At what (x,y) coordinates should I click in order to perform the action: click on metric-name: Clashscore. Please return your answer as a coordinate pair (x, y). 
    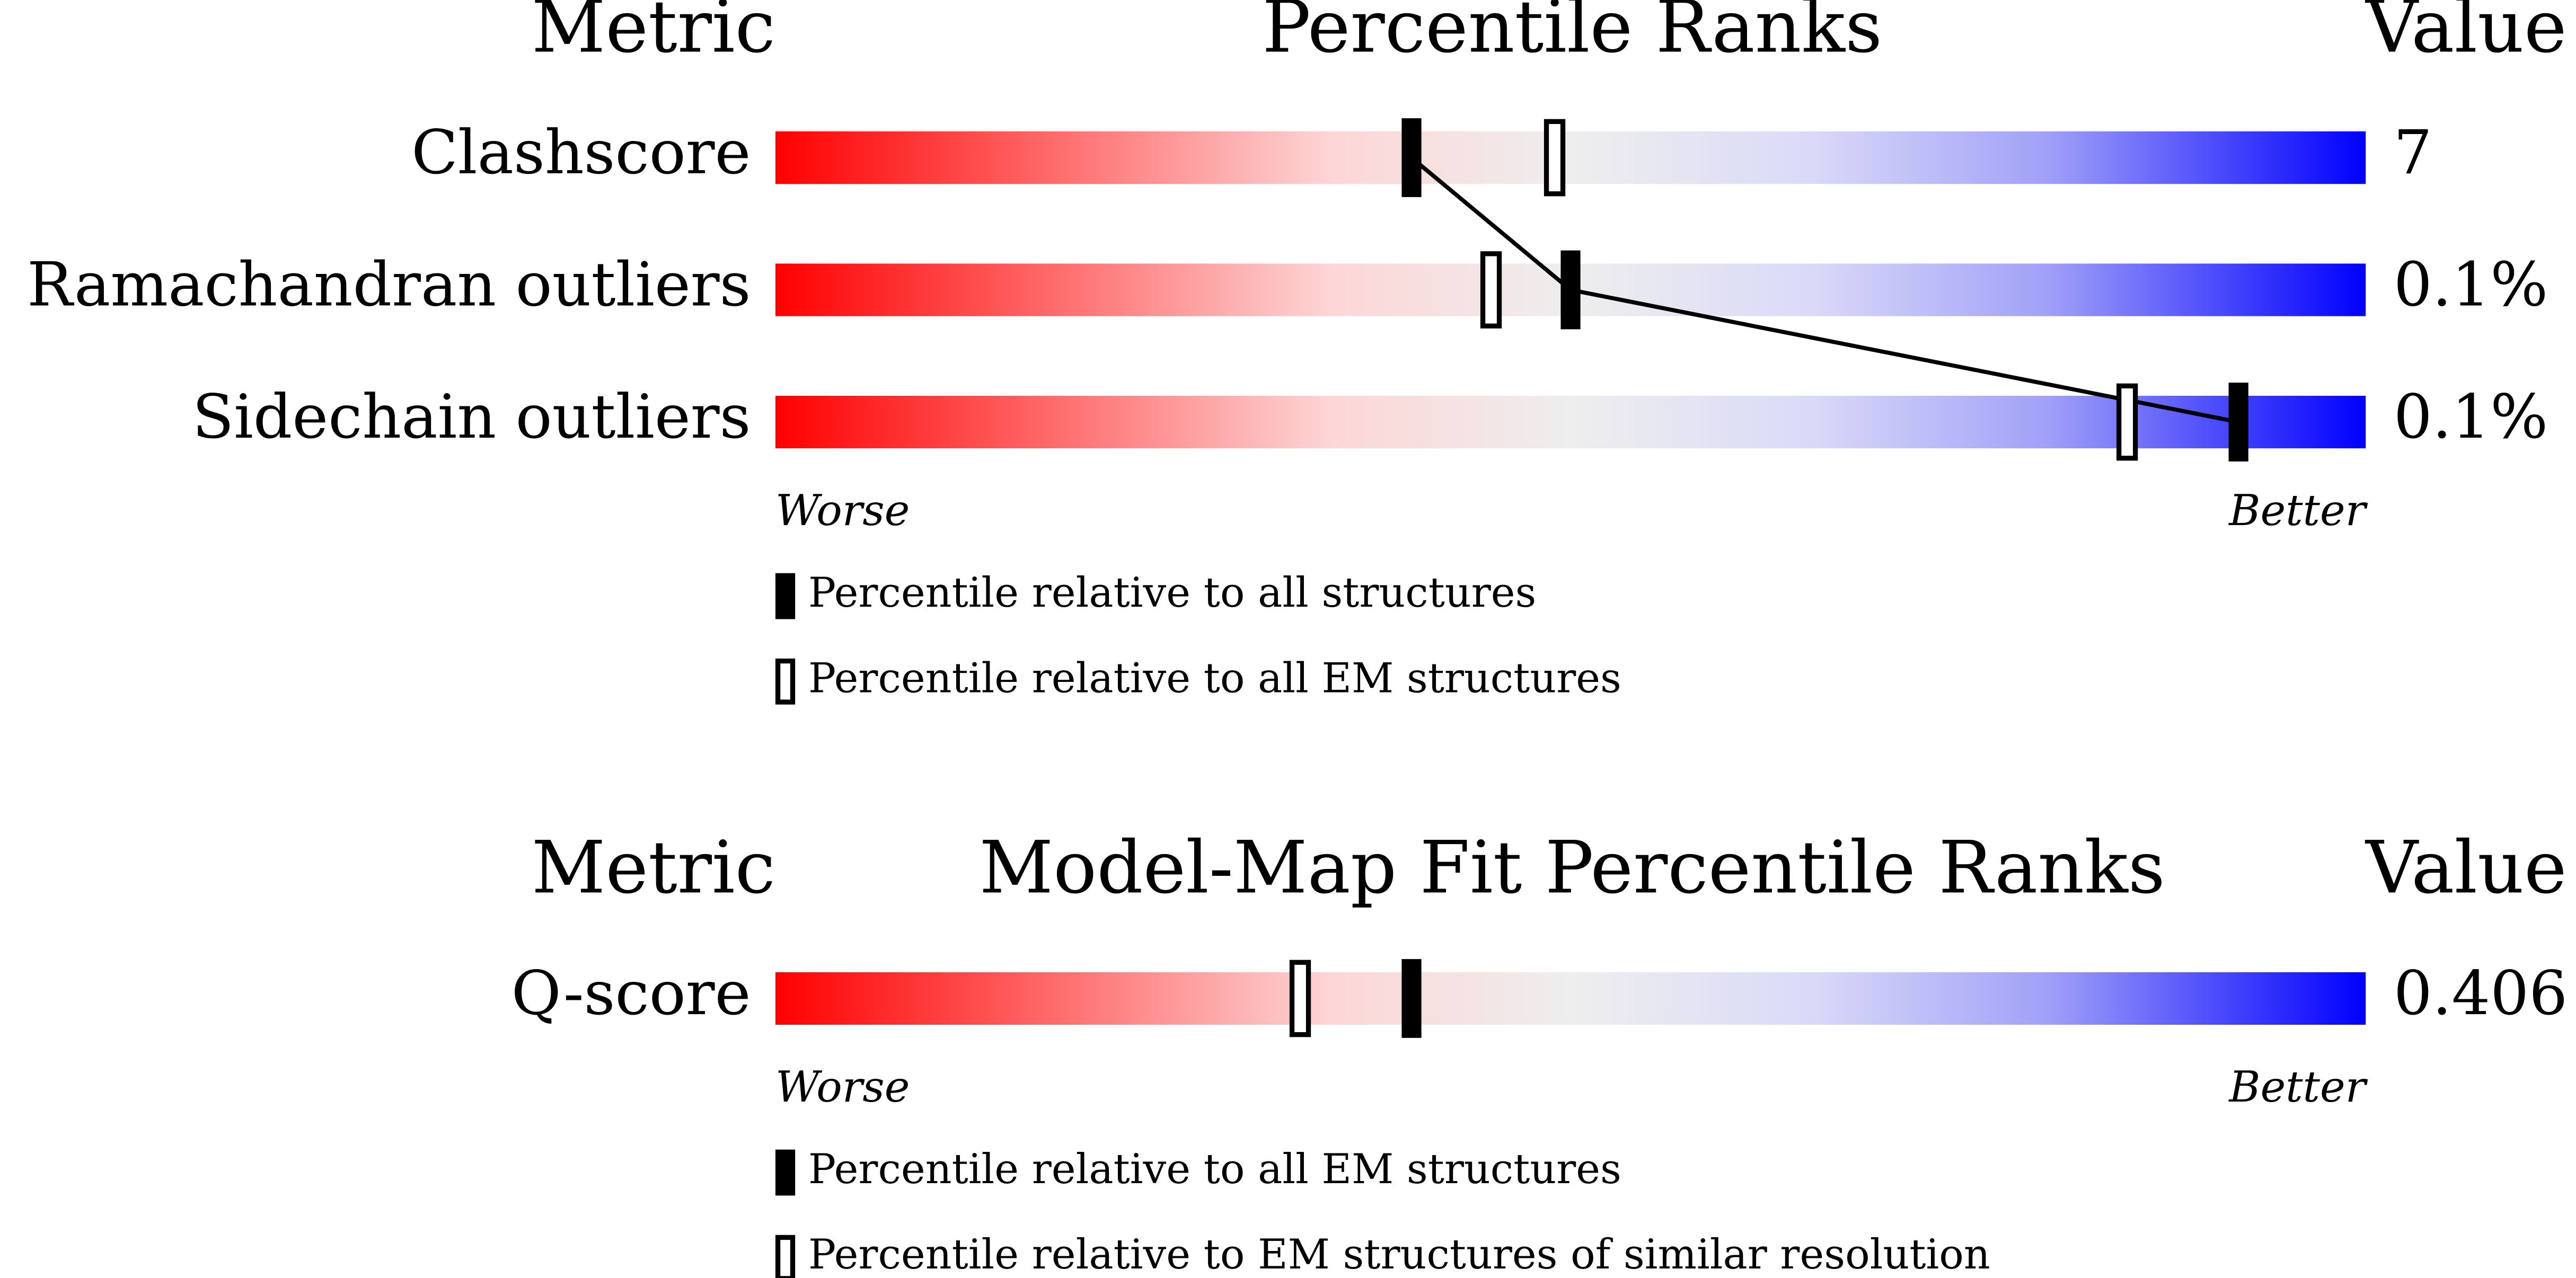
    Looking at the image, I should click on (581, 153).